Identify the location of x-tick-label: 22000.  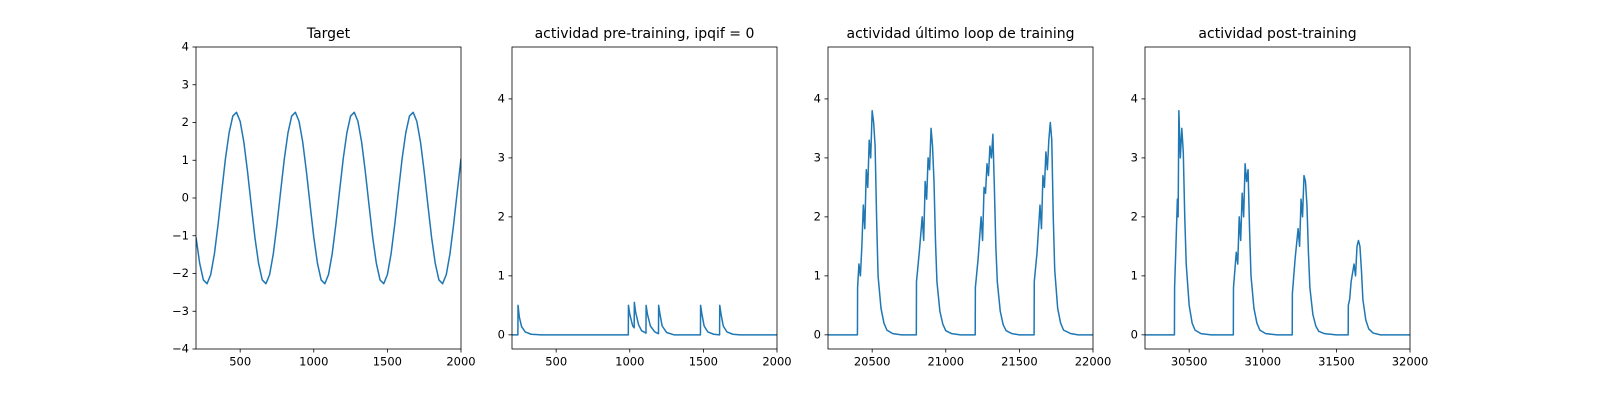
(1093, 362).